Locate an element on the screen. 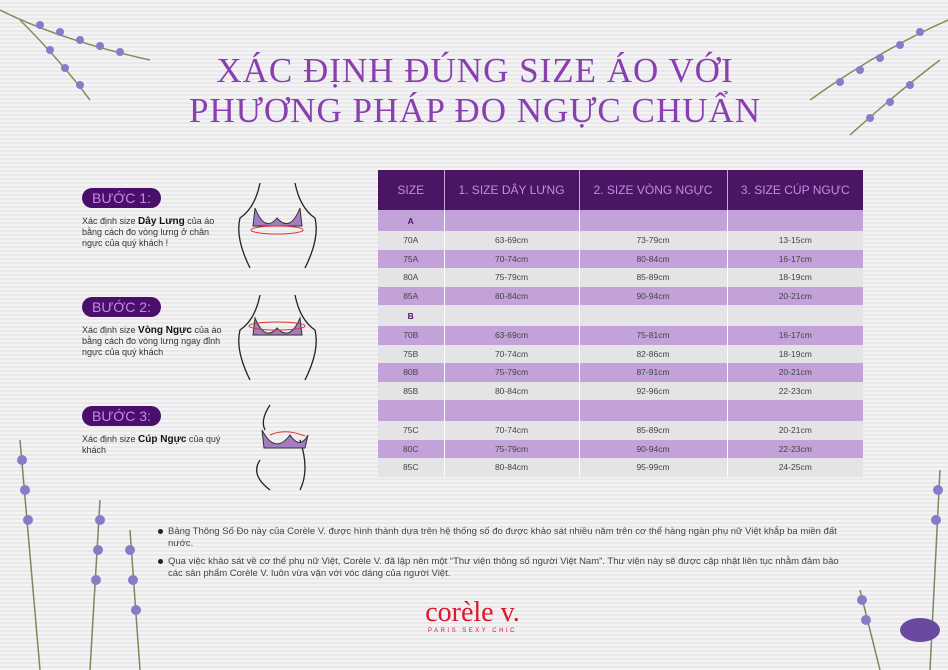 This screenshot has width=948, height=670. lavender-decoration-bottom-left is located at coordinates (79, 554).